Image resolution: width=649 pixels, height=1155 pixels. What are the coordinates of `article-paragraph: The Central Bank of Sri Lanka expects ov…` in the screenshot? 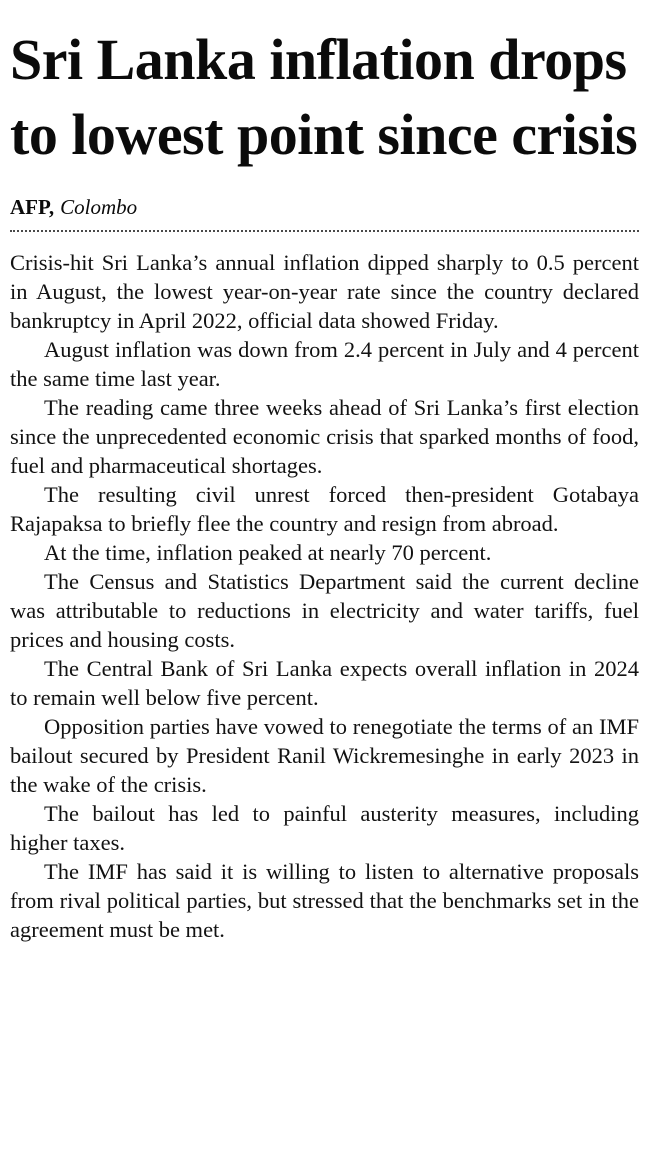 It's located at (324, 682).